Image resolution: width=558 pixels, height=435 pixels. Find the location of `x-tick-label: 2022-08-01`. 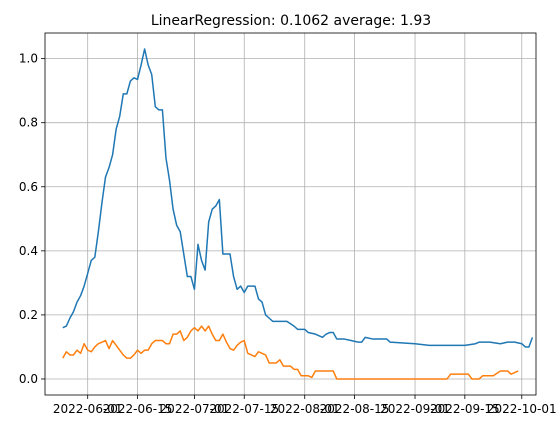

x-tick-label: 2022-08-01 is located at coordinates (305, 409).